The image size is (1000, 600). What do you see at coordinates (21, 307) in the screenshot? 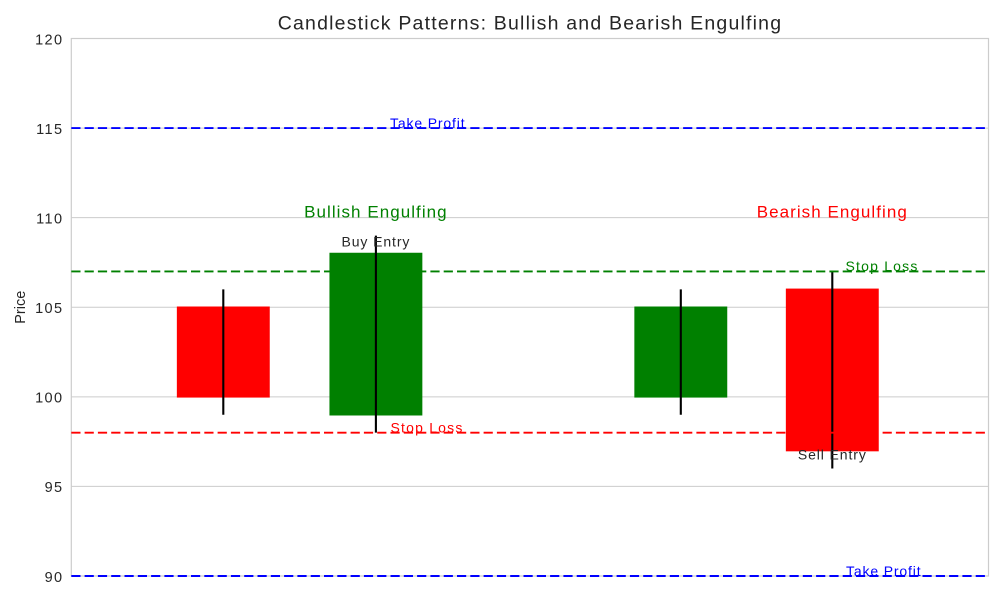
I see `svg-text: Price` at bounding box center [21, 307].